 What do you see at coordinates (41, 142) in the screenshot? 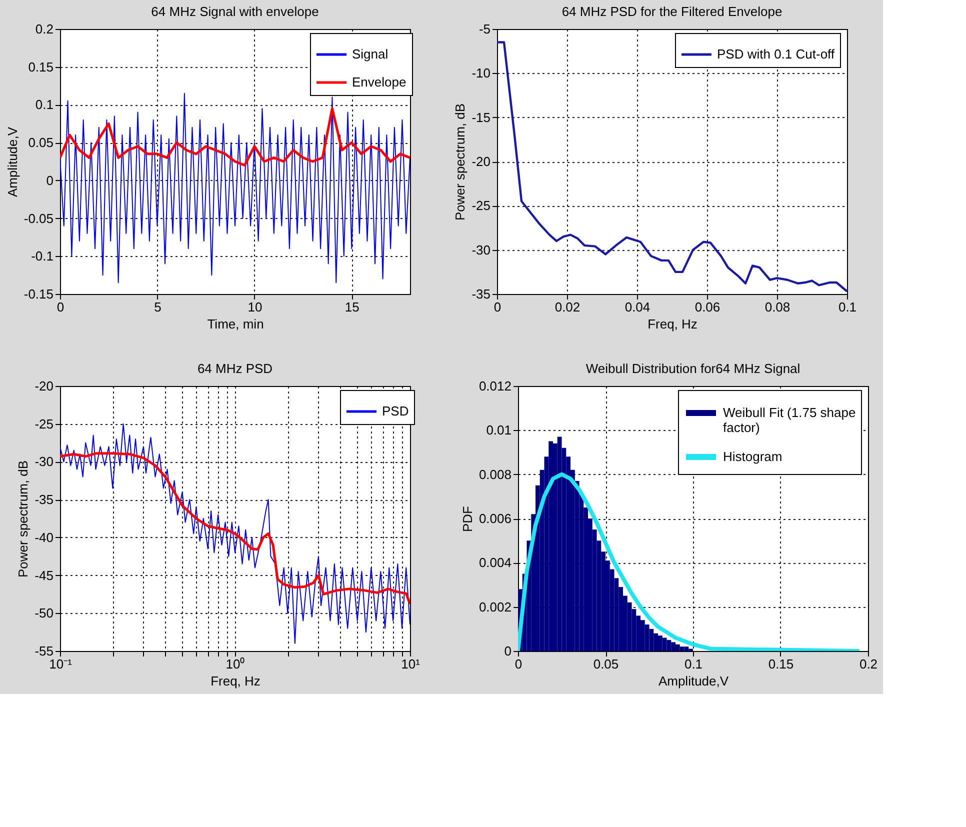
I see `y-tick-label: 0.05` at bounding box center [41, 142].